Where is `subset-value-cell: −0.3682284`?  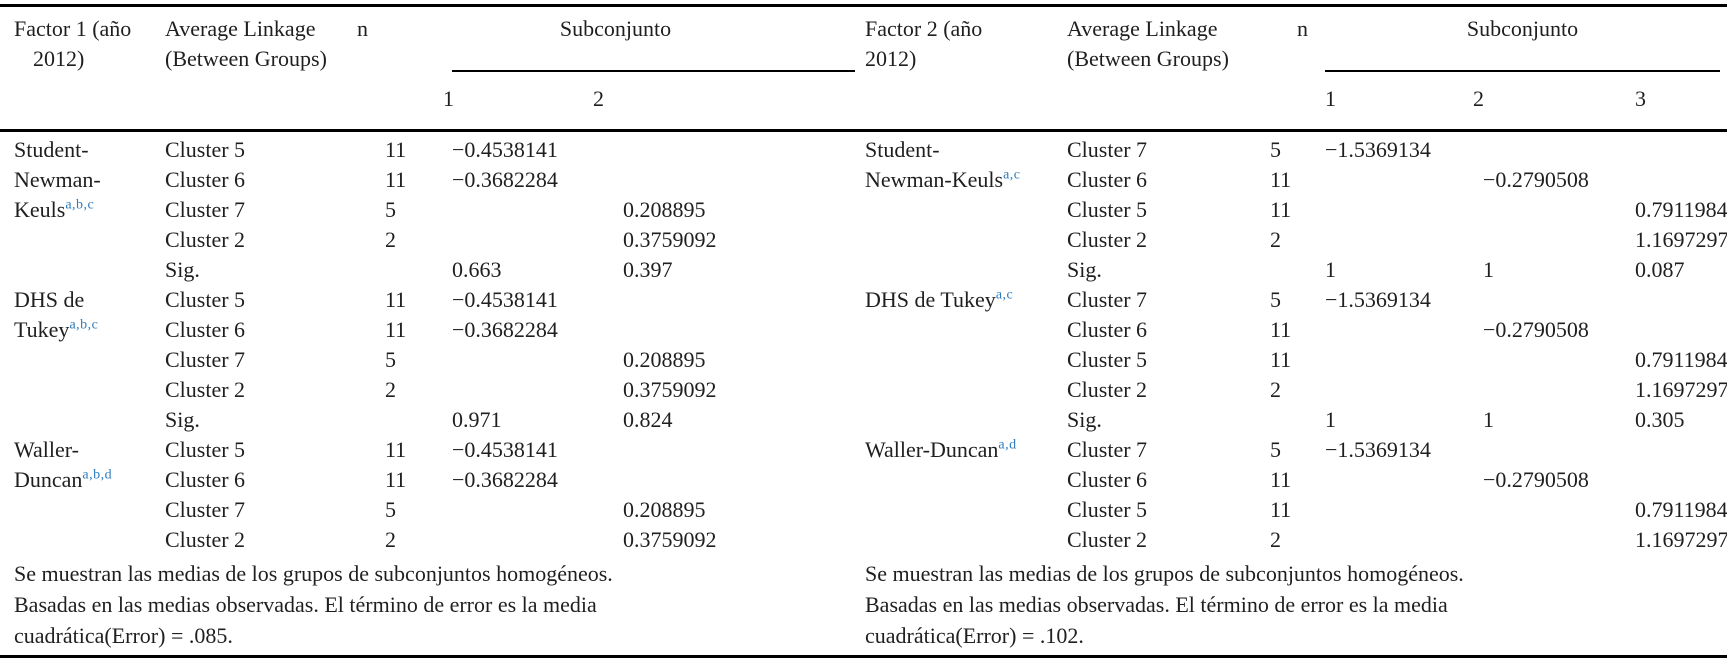
subset-value-cell: −0.3682284 is located at coordinates (505, 479).